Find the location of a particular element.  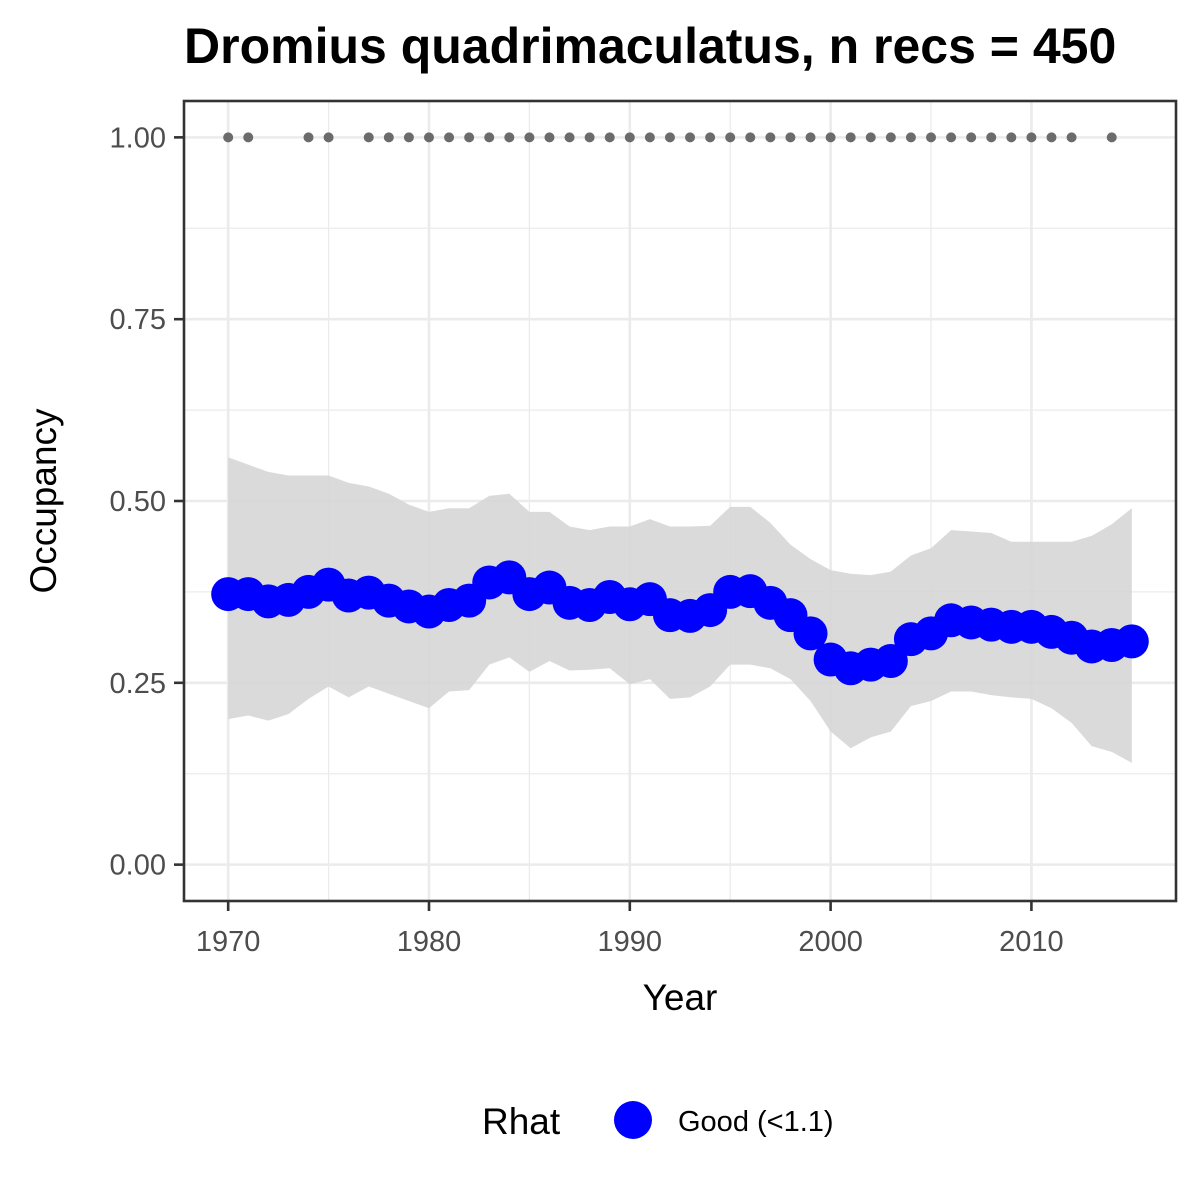

record-points is located at coordinates (670, 137).